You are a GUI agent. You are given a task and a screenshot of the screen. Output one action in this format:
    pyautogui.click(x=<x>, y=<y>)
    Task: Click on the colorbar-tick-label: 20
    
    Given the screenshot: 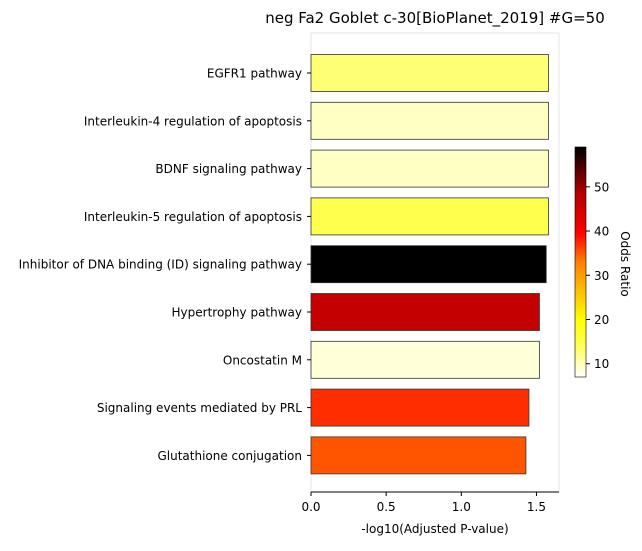 What is the action you would take?
    pyautogui.click(x=601, y=320)
    